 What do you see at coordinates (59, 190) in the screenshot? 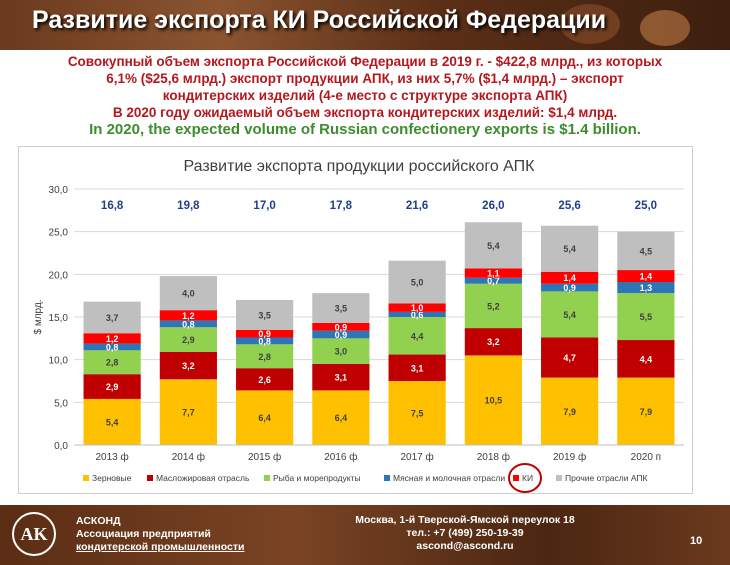
I see `y-tick-label: 30,0` at bounding box center [59, 190].